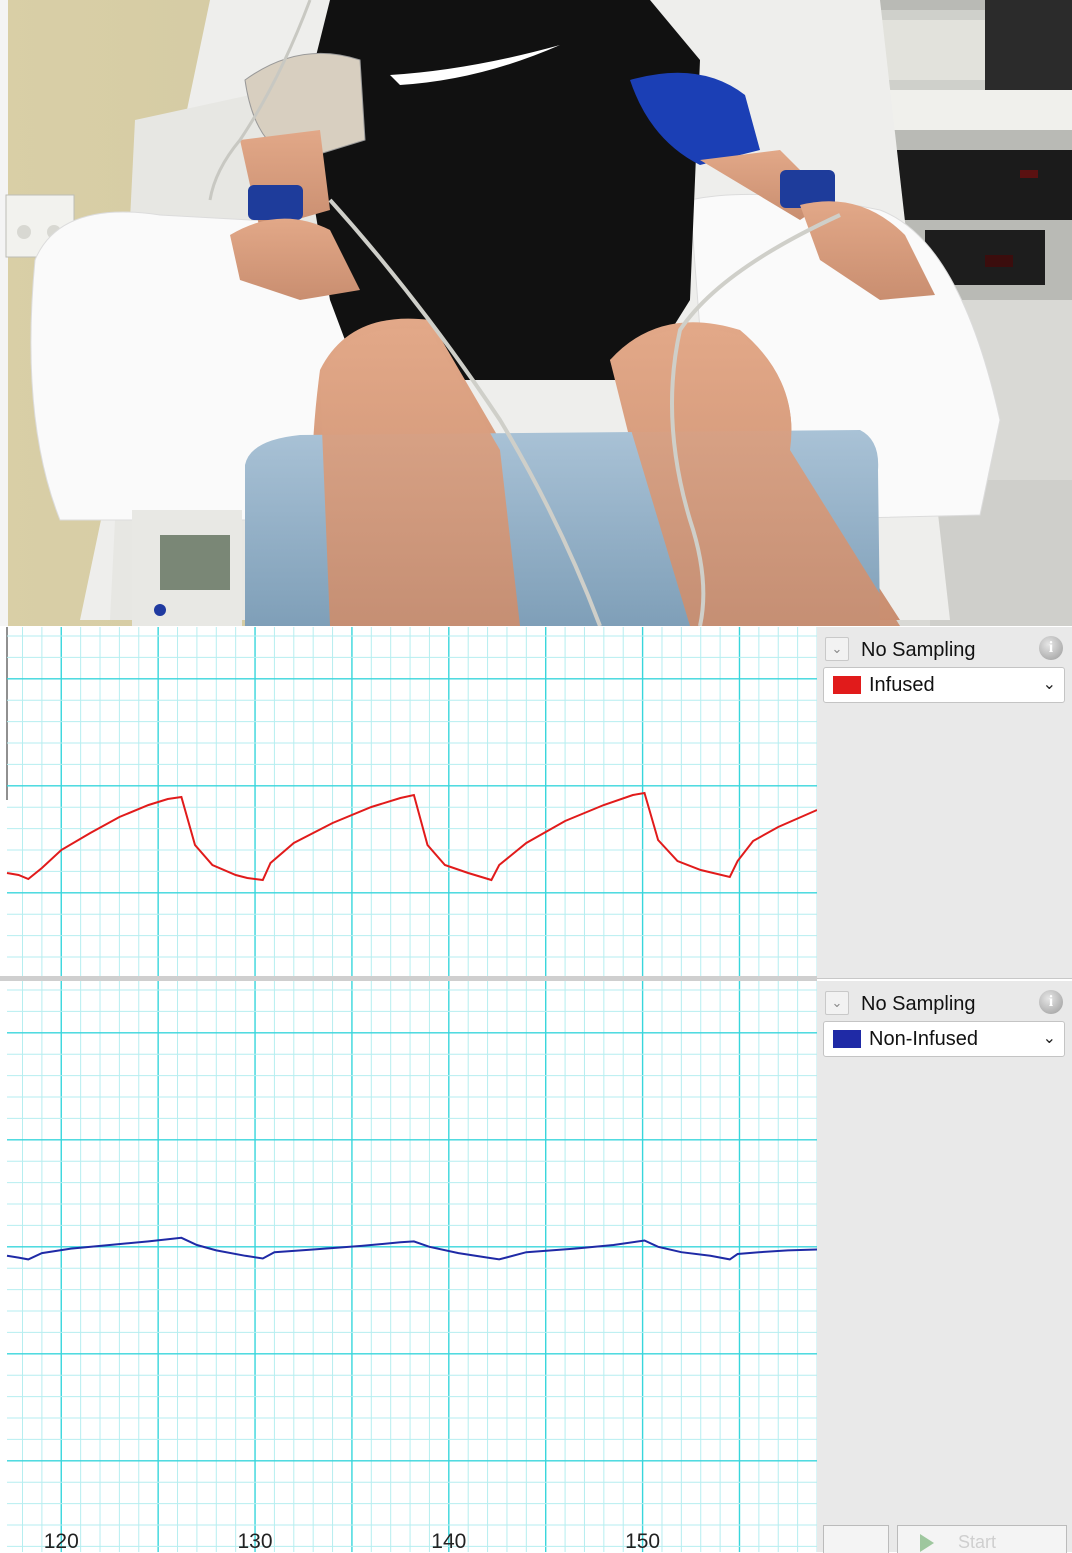 The image size is (1072, 1553). Describe the element at coordinates (944, 1267) in the screenshot. I see `channel-panel-non-infused: ⌄ No Sampling i Non-Infused ⌄ Start` at that location.